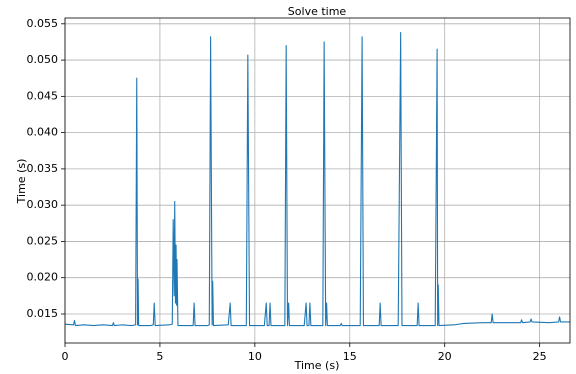 The height and width of the screenshot is (374, 576). What do you see at coordinates (159, 356) in the screenshot?
I see `x-tick-label: 5` at bounding box center [159, 356].